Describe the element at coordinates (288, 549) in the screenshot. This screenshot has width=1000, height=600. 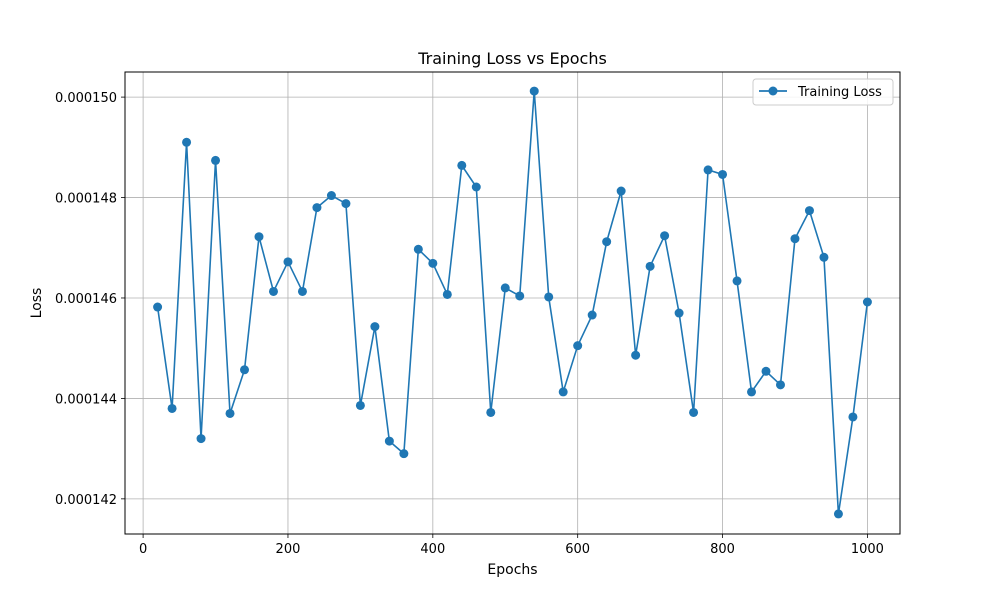
I see `x-tick-label: 200` at that location.